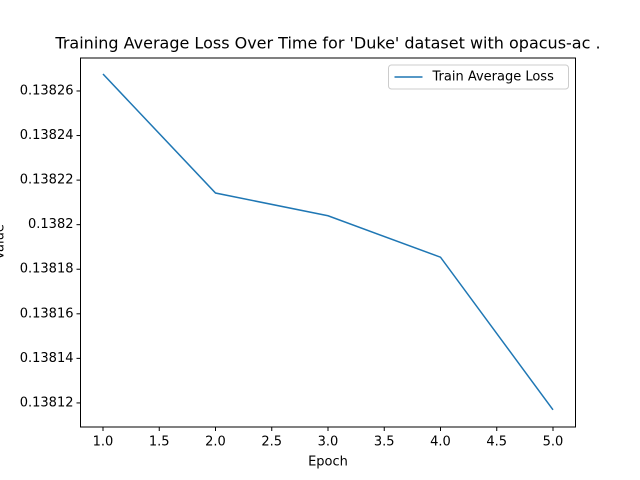 This screenshot has width=640, height=480. What do you see at coordinates (103, 442) in the screenshot?
I see `x-tick-label: 1.0` at bounding box center [103, 442].